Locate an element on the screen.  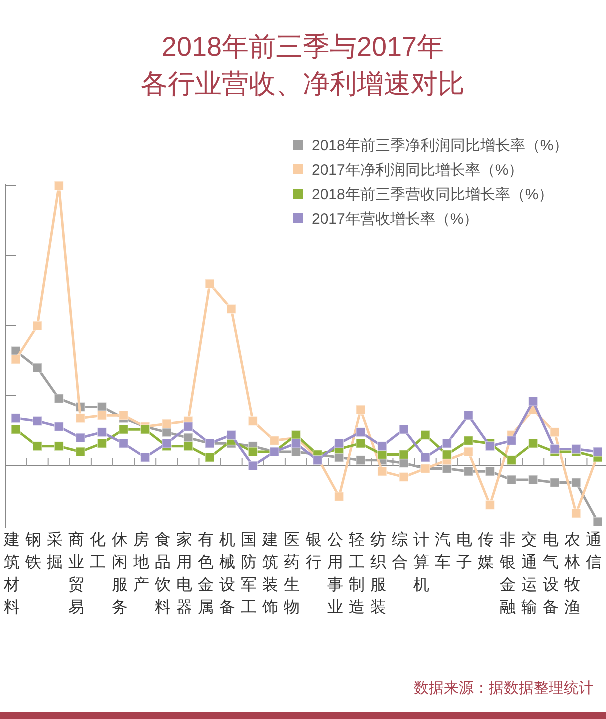
legend-label: 2017年营收增长率（%） is located at coordinates (395, 219).